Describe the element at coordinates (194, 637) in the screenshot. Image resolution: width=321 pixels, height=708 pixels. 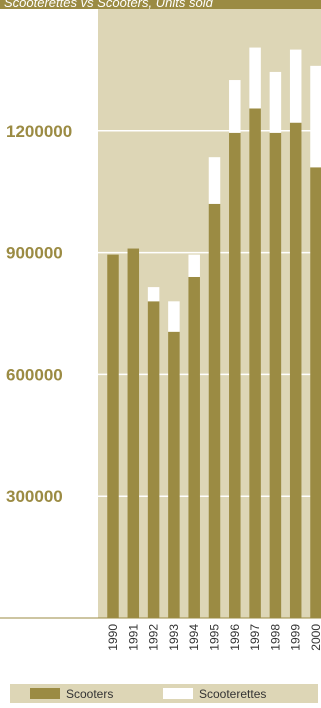
I see `x-tick-label-1994: 1994` at that location.